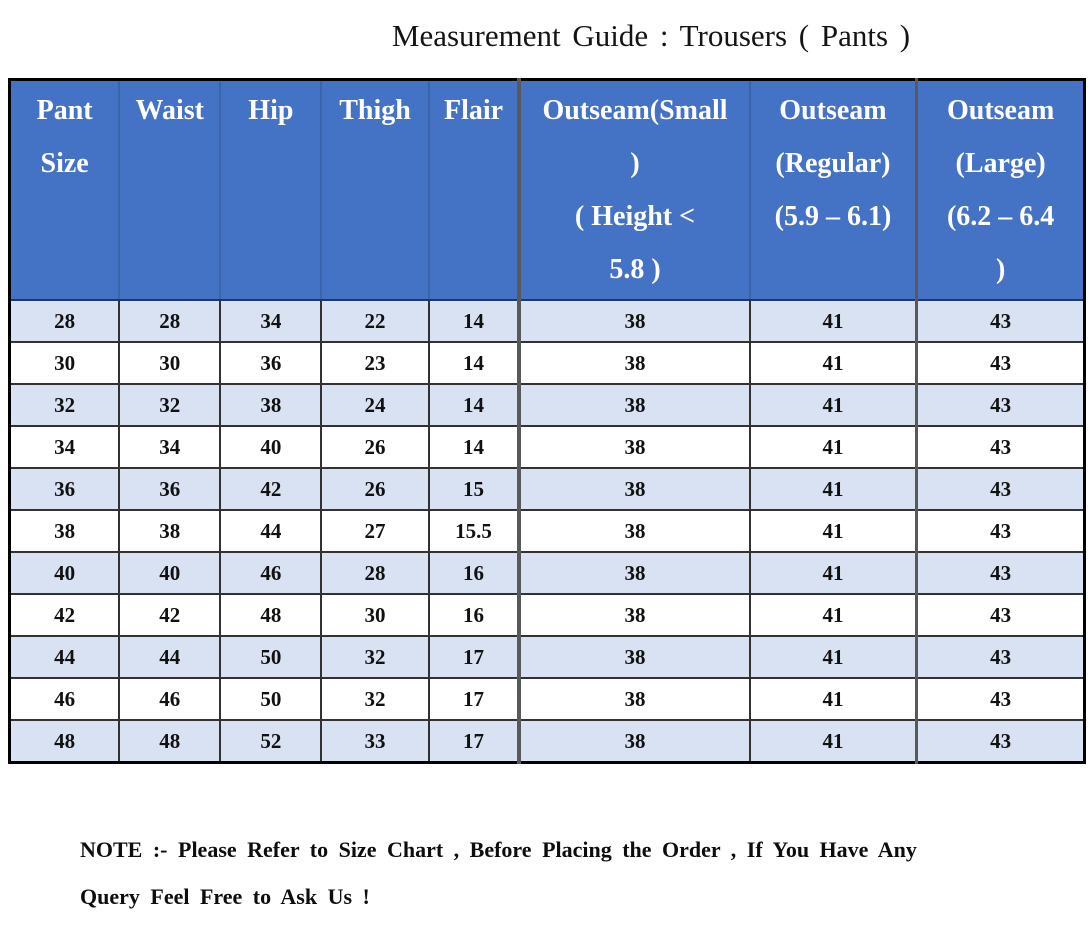  What do you see at coordinates (64, 657) in the screenshot?
I see `cell-pant-size: 44` at bounding box center [64, 657].